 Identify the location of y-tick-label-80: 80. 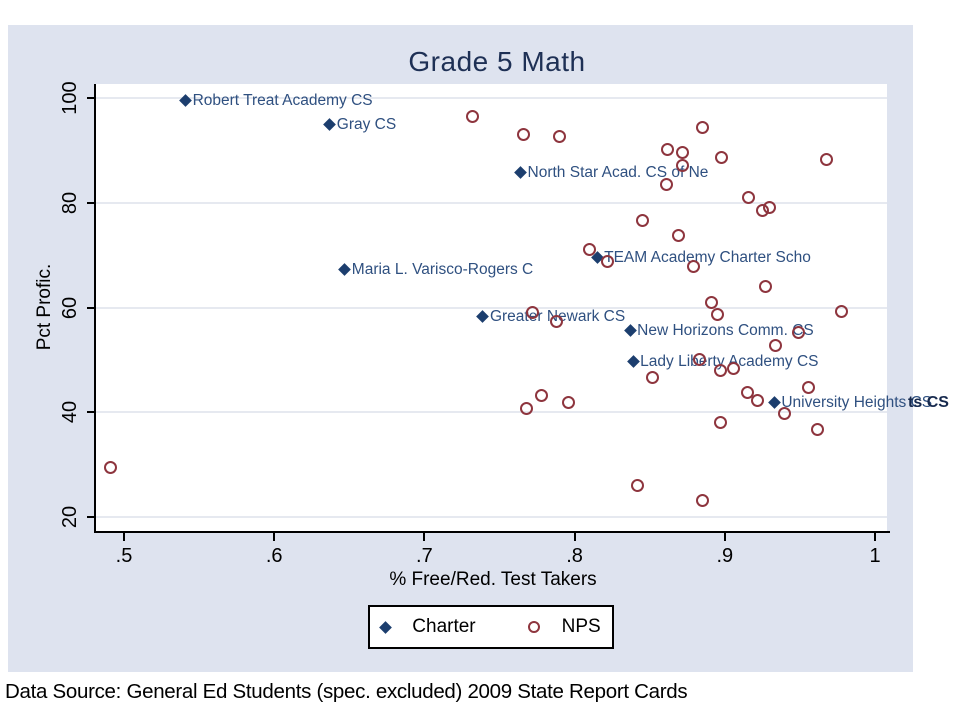
(70, 202).